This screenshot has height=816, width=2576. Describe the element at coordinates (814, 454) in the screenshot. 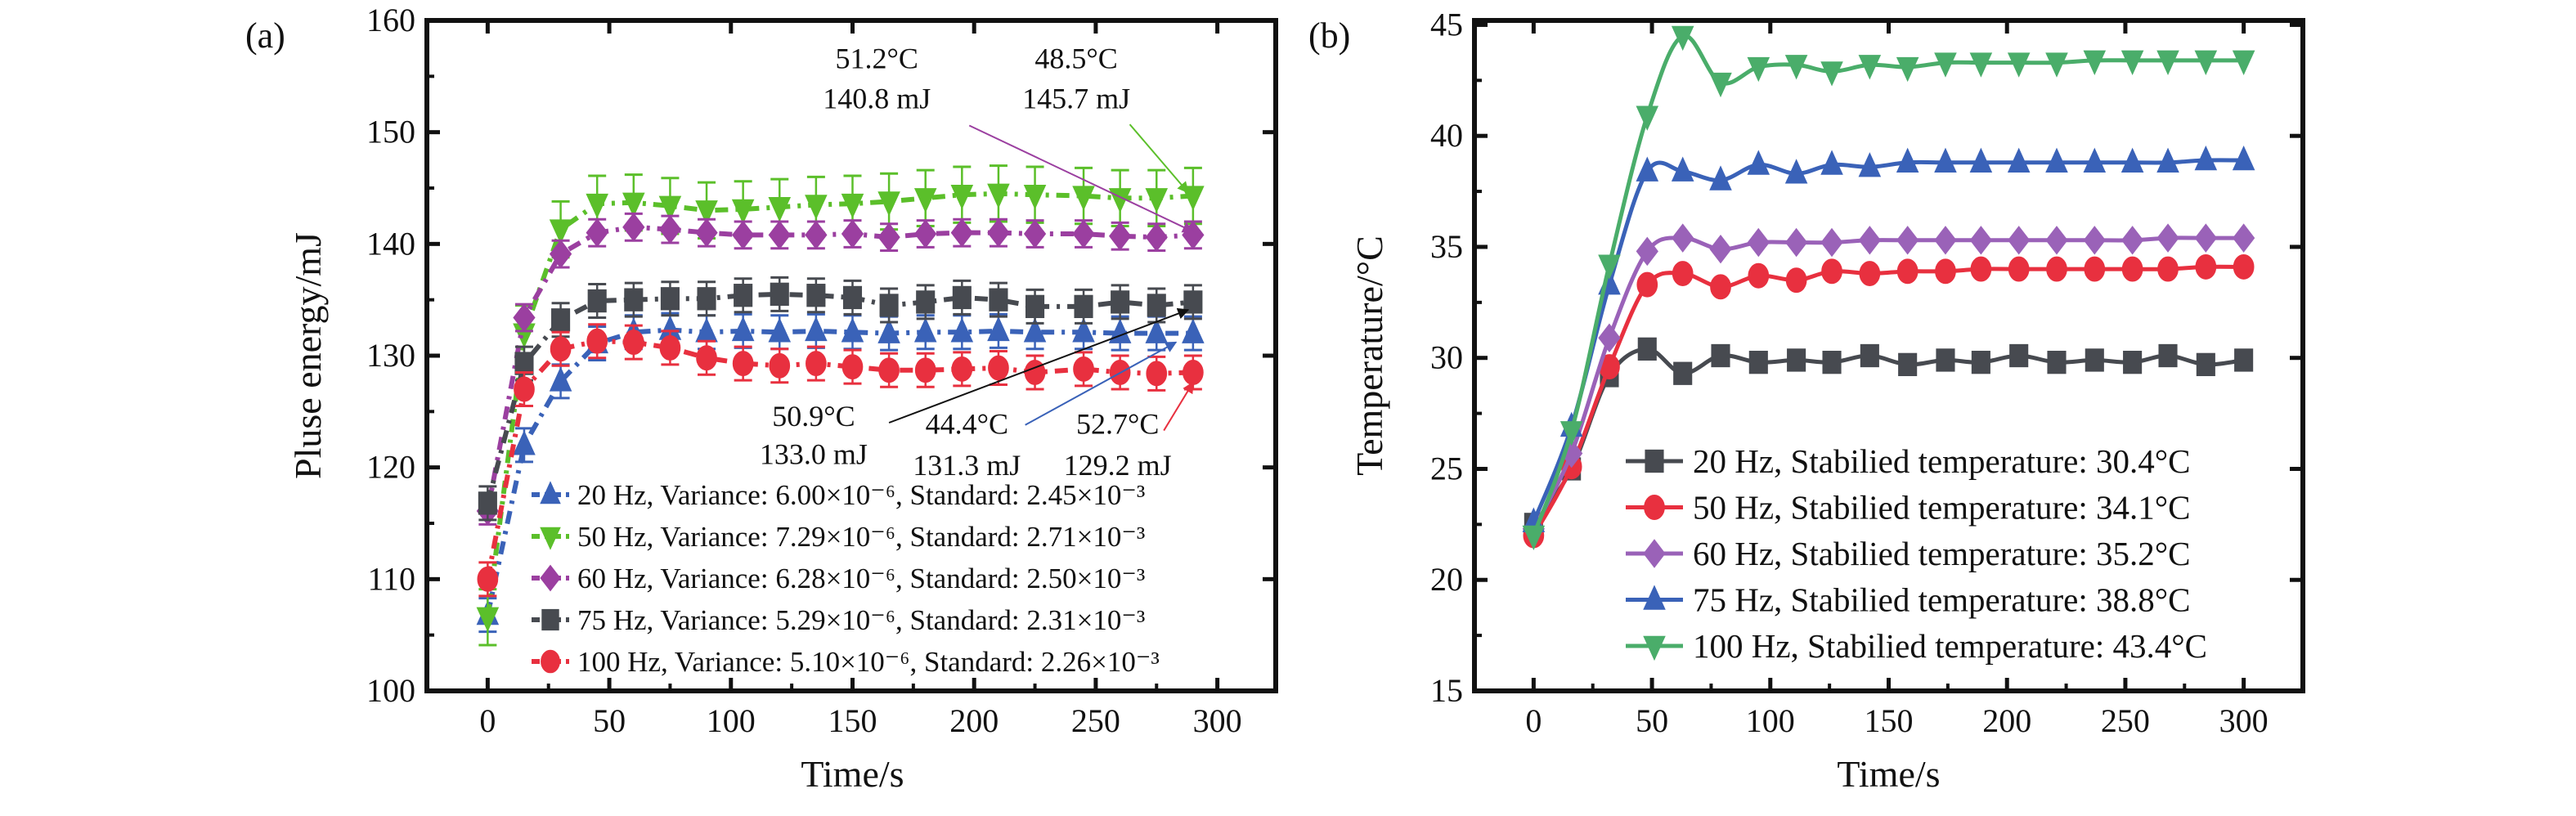

I see `annotation-text: 133.0 mJ` at that location.